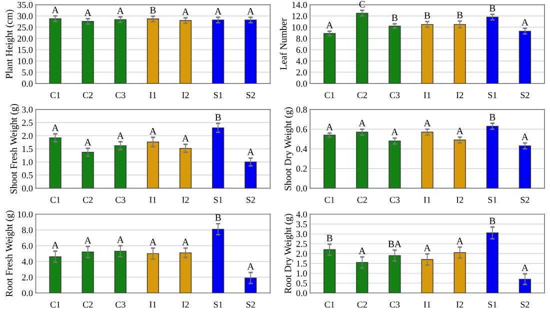  I want to click on y-axis-title: Root Fresh Weight (g), so click(10, 253).